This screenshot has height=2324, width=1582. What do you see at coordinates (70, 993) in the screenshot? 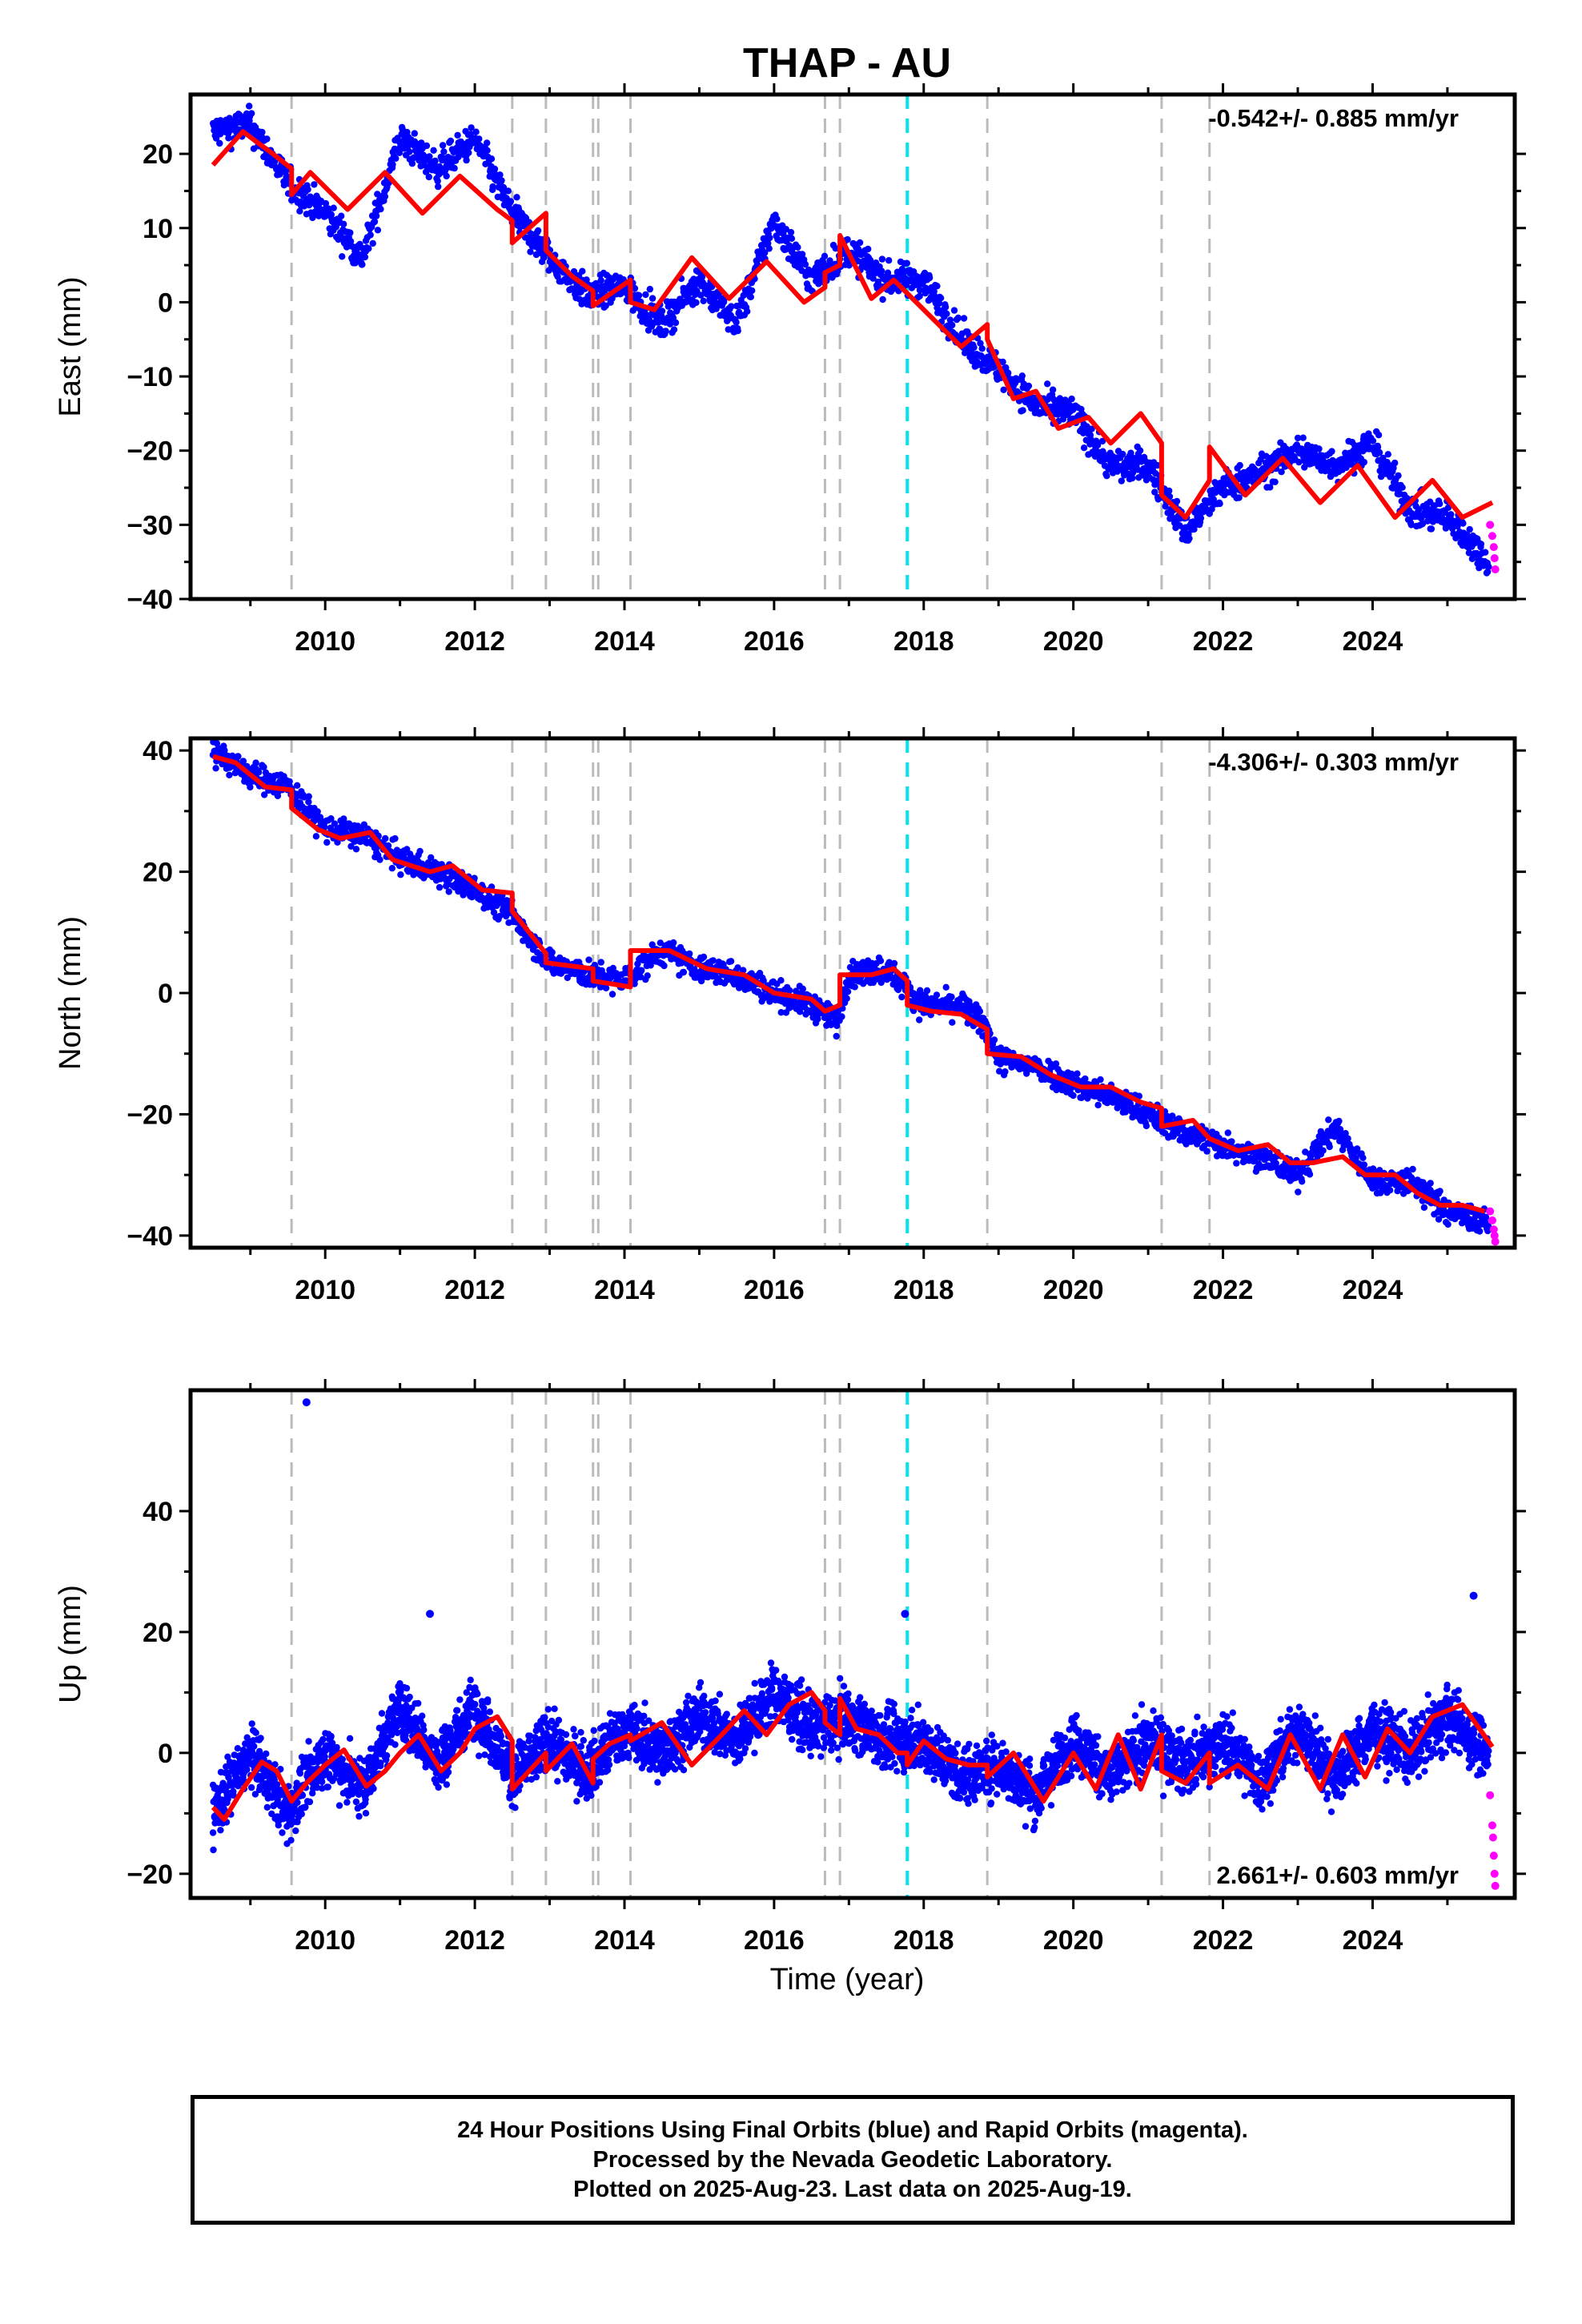
I see `y-axis-label: North (mm)` at bounding box center [70, 993].